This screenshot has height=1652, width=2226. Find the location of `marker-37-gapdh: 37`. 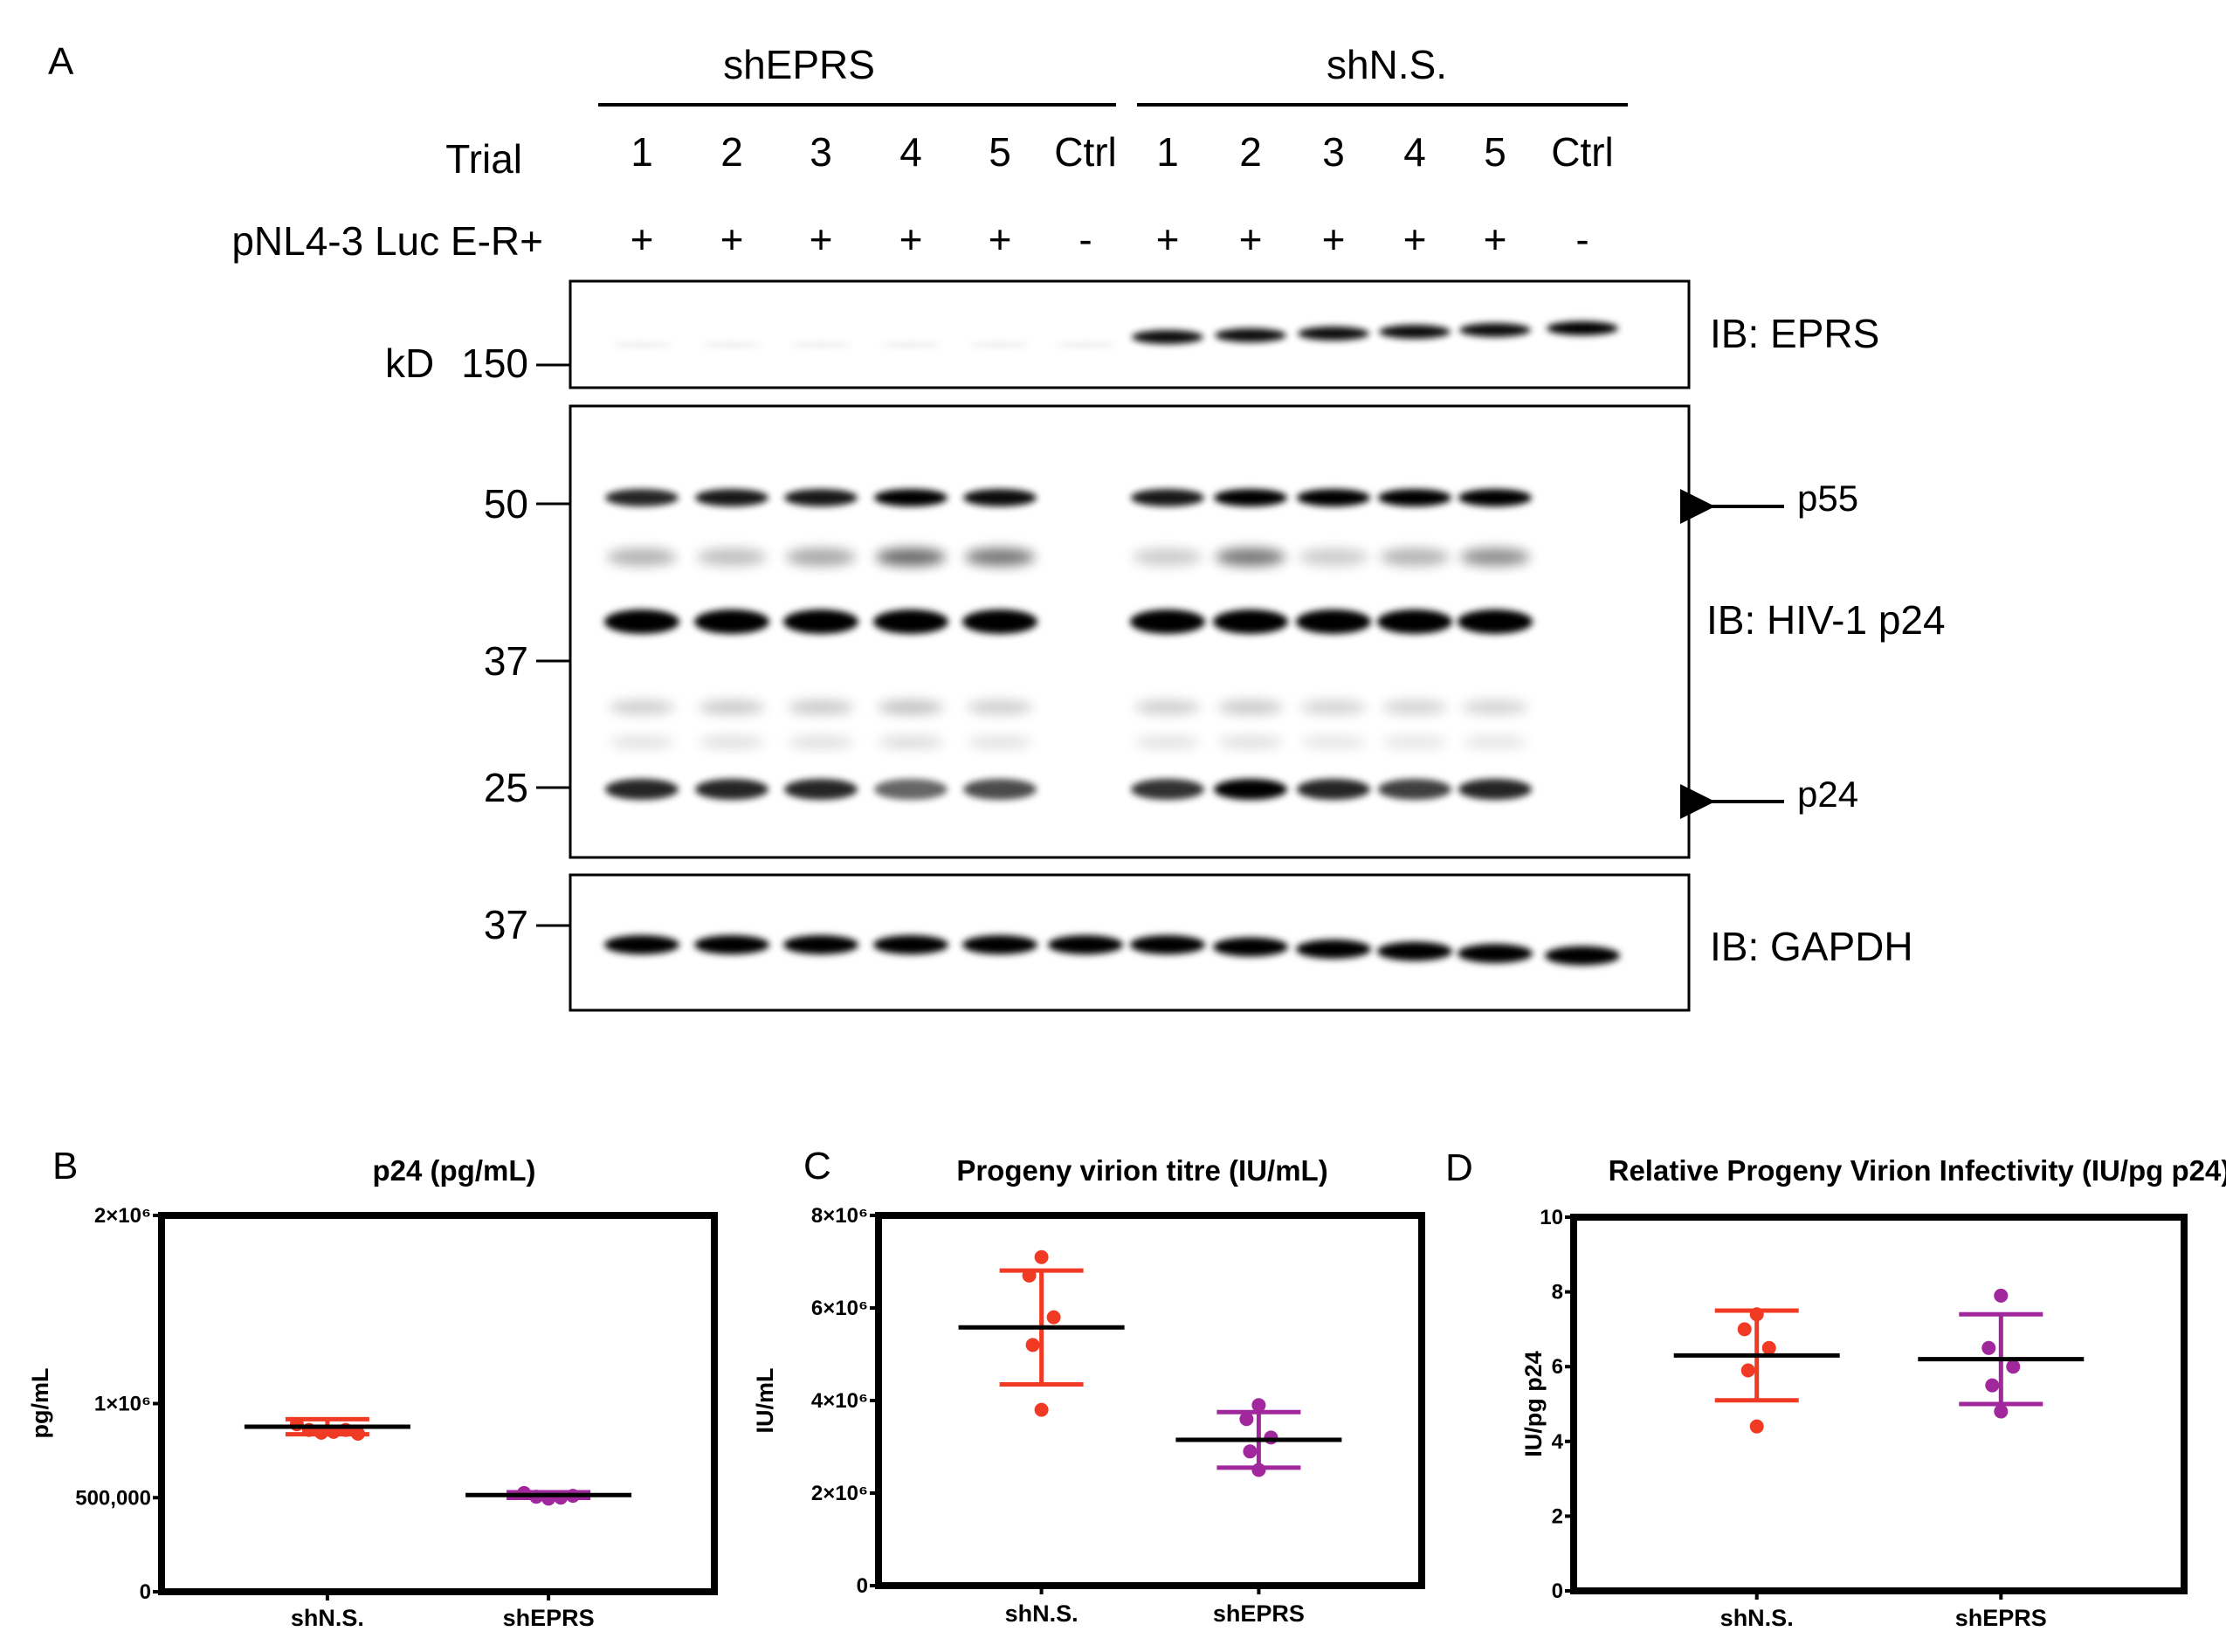

marker-37-gapdh: 37 is located at coordinates (506, 924).